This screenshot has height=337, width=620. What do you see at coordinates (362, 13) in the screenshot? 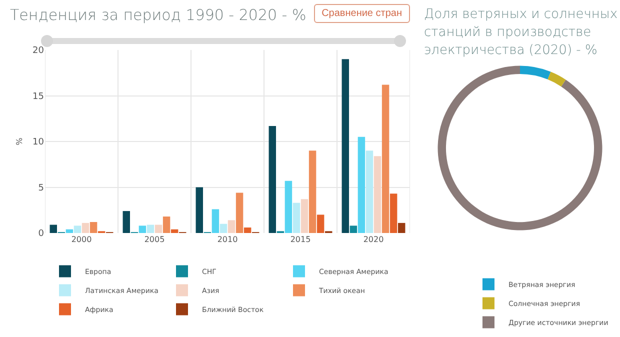
I see `compare-button: Сравнение стран` at bounding box center [362, 13].